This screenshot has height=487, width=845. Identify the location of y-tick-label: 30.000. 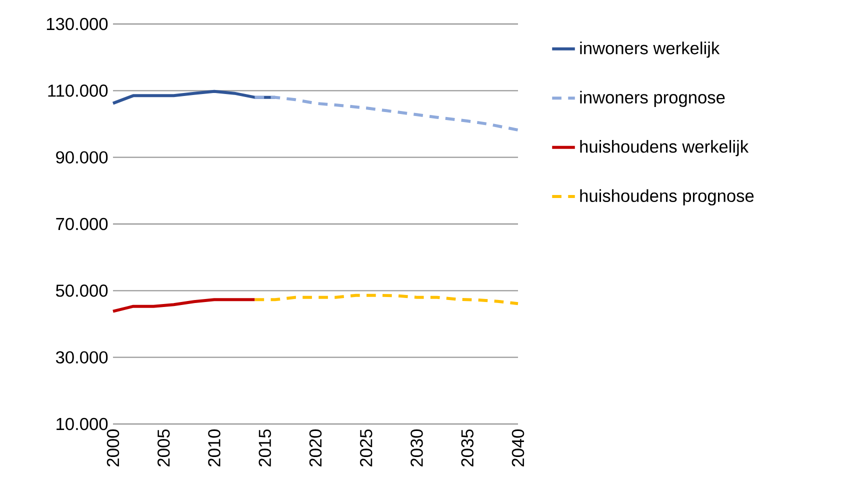
(82, 357).